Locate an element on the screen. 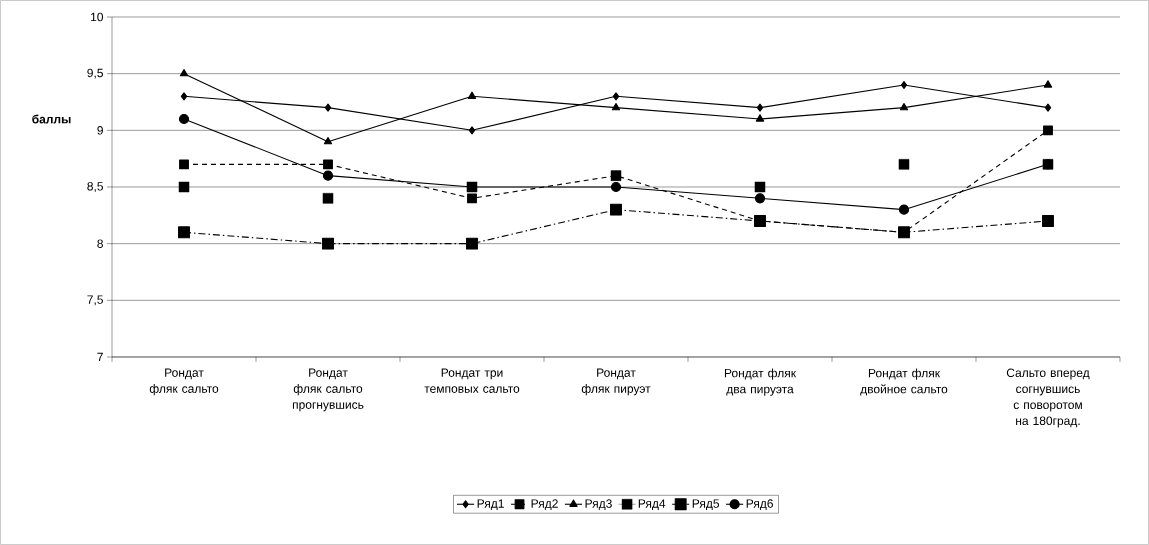 This screenshot has height=545, width=1149. x-tick-label: Рондат фляк сальто is located at coordinates (184, 382).